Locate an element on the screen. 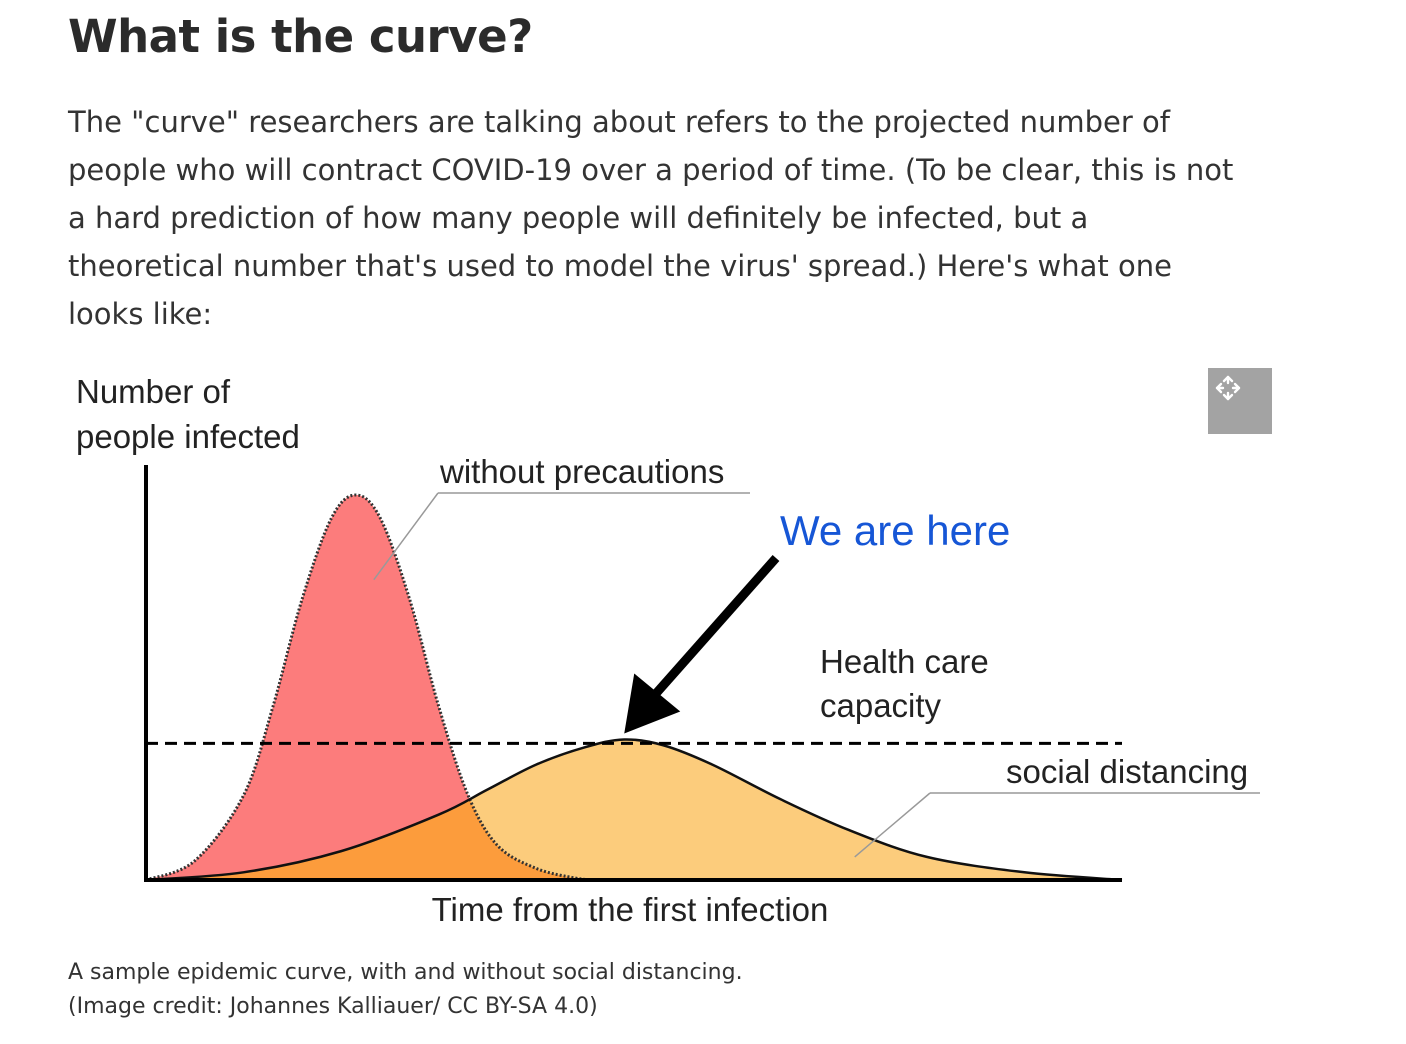  x-axis-label: Time from the first infection is located at coordinates (630, 909).